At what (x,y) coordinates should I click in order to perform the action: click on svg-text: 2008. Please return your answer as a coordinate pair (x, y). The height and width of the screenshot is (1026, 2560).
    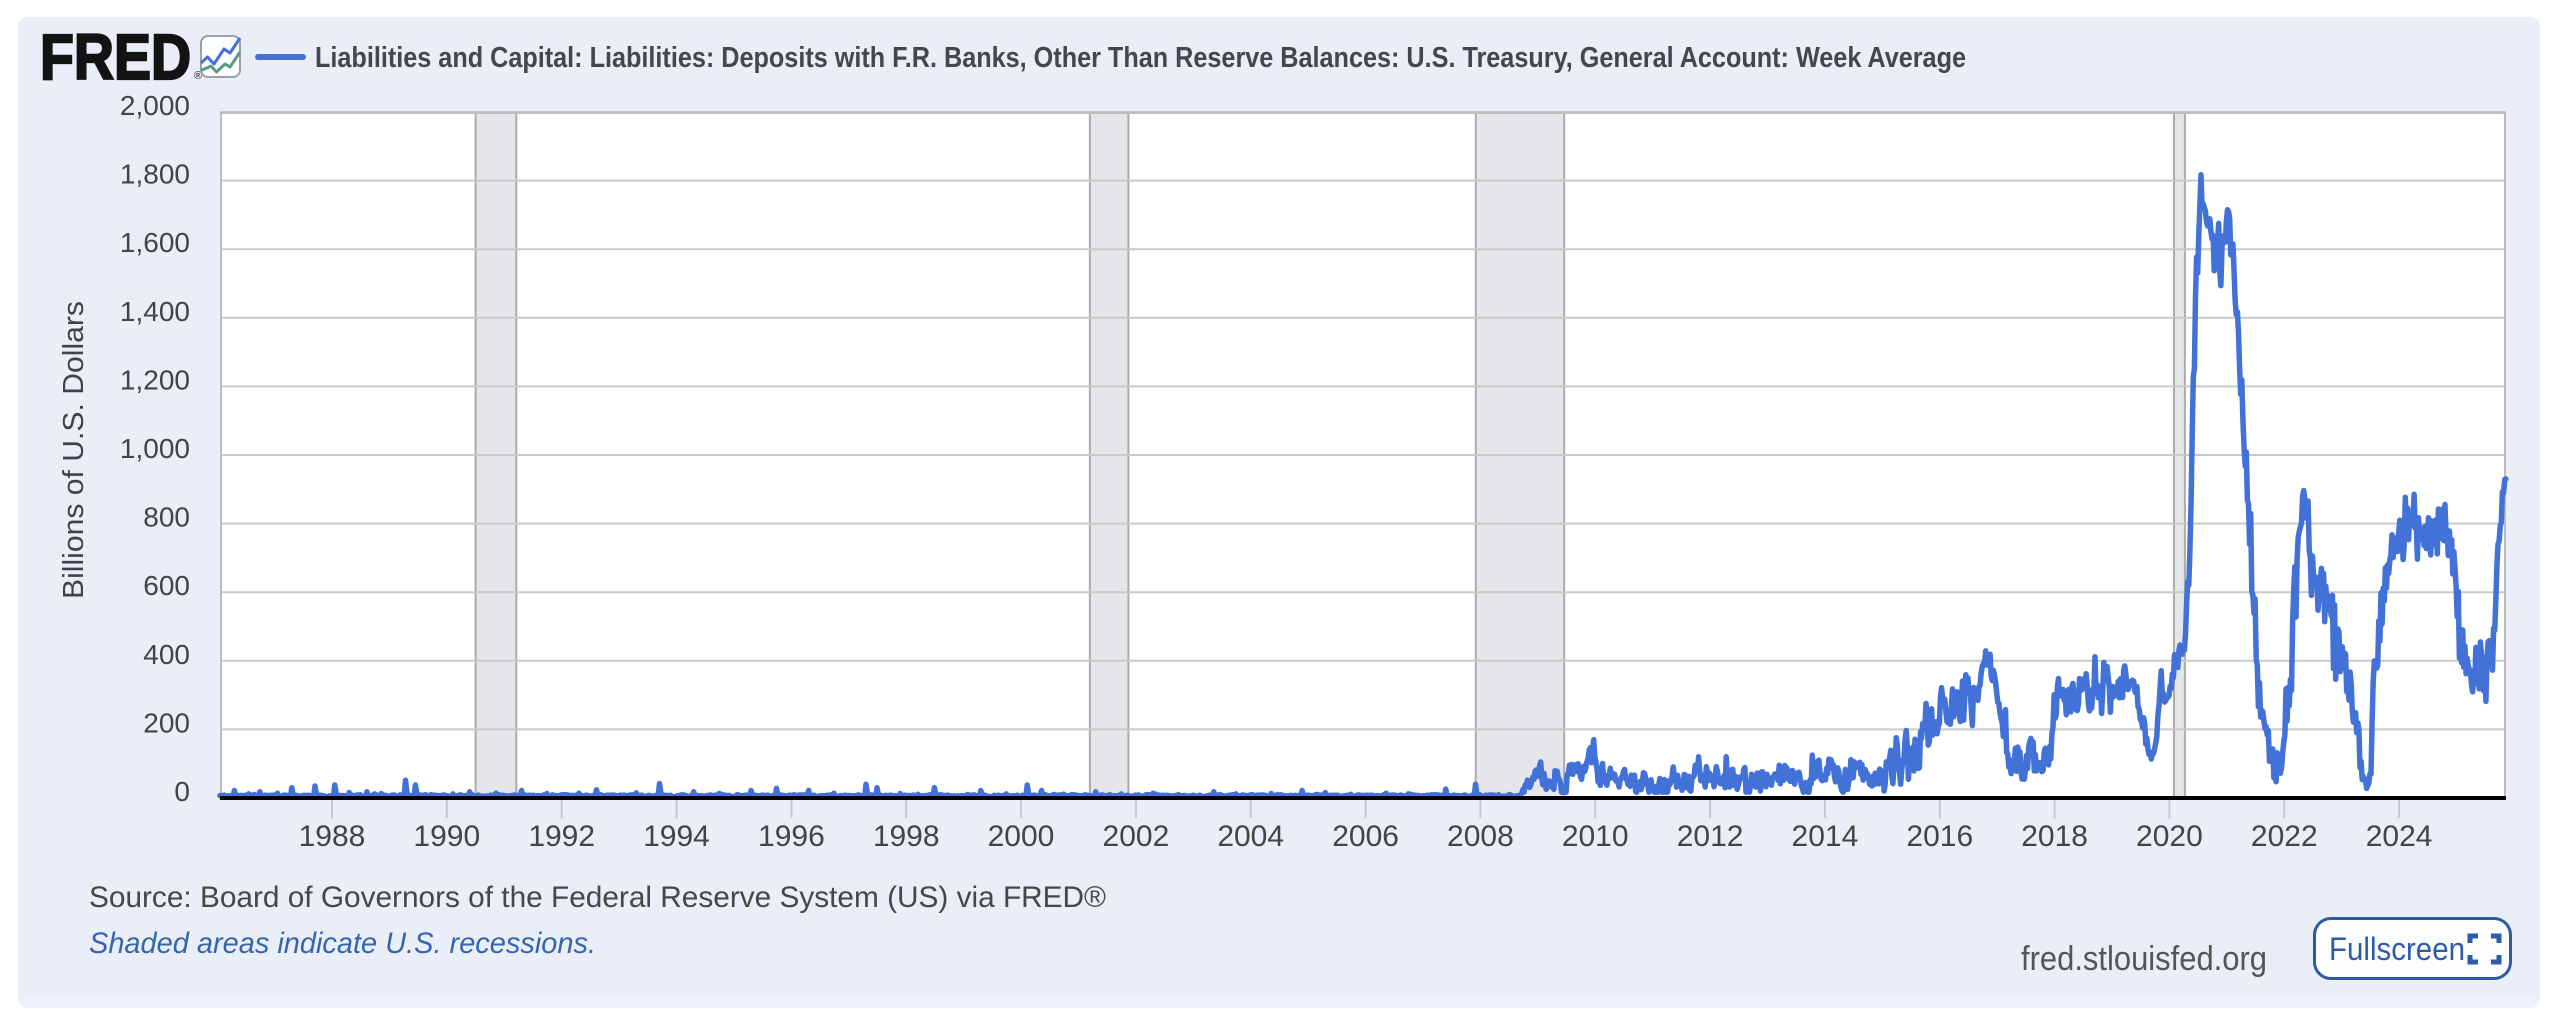
    Looking at the image, I should click on (1480, 836).